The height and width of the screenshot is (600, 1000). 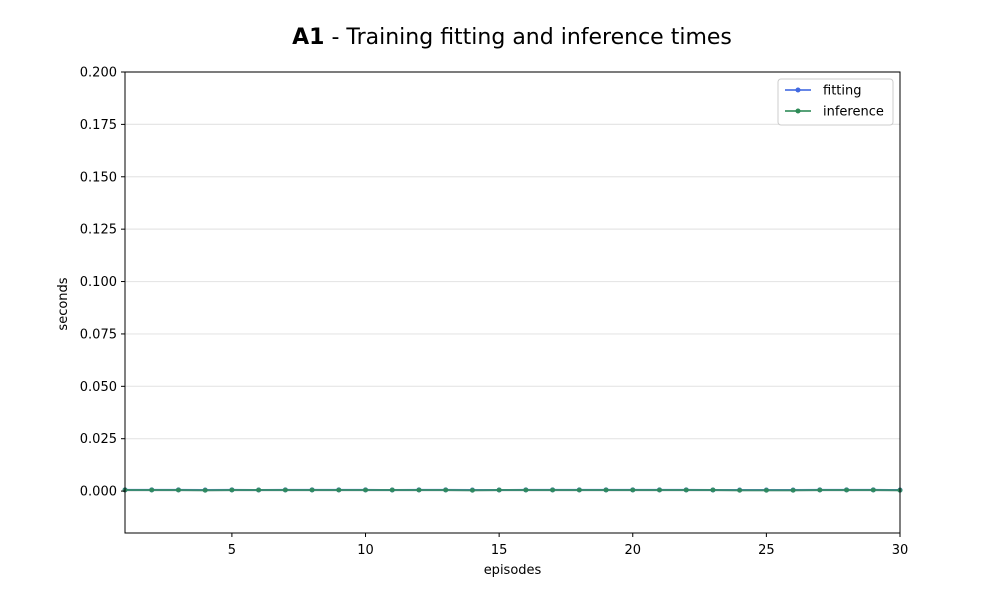 I want to click on y-tick-label: 0.075, so click(x=98, y=334).